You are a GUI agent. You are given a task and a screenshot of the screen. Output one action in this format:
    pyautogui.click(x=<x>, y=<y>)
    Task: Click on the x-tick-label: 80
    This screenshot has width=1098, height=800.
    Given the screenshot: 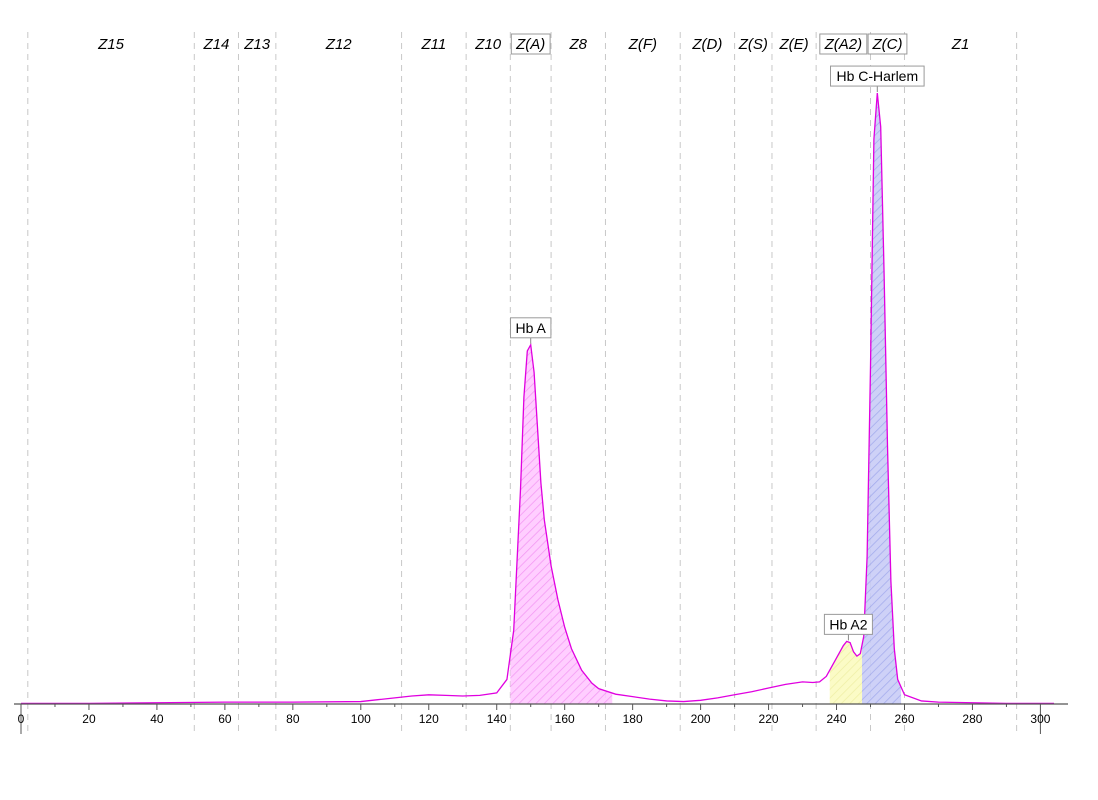 What is the action you would take?
    pyautogui.click(x=293, y=719)
    